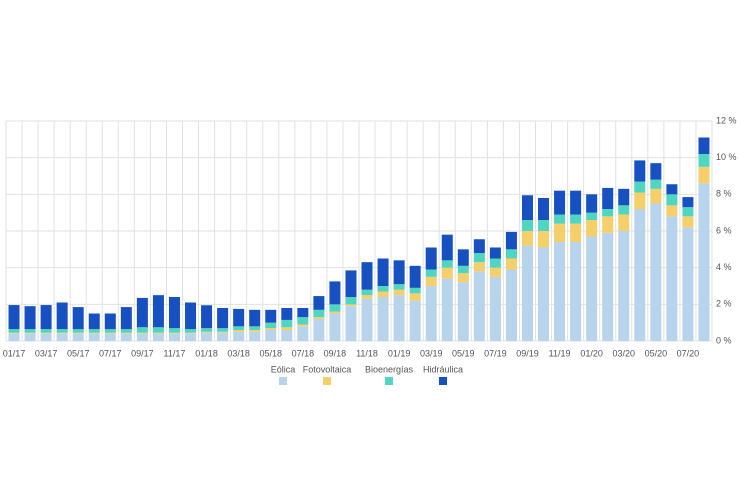 This screenshot has width=740, height=495. Describe the element at coordinates (270, 353) in the screenshot. I see `x-tick-label: 05/18` at that location.